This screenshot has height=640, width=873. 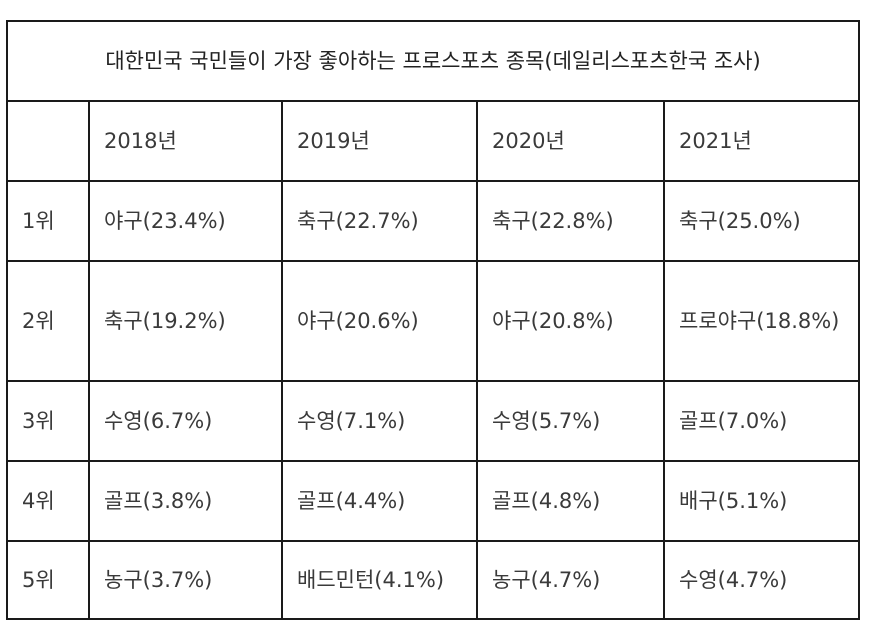 I want to click on table-cell: 야구(20.8%), so click(x=570, y=321).